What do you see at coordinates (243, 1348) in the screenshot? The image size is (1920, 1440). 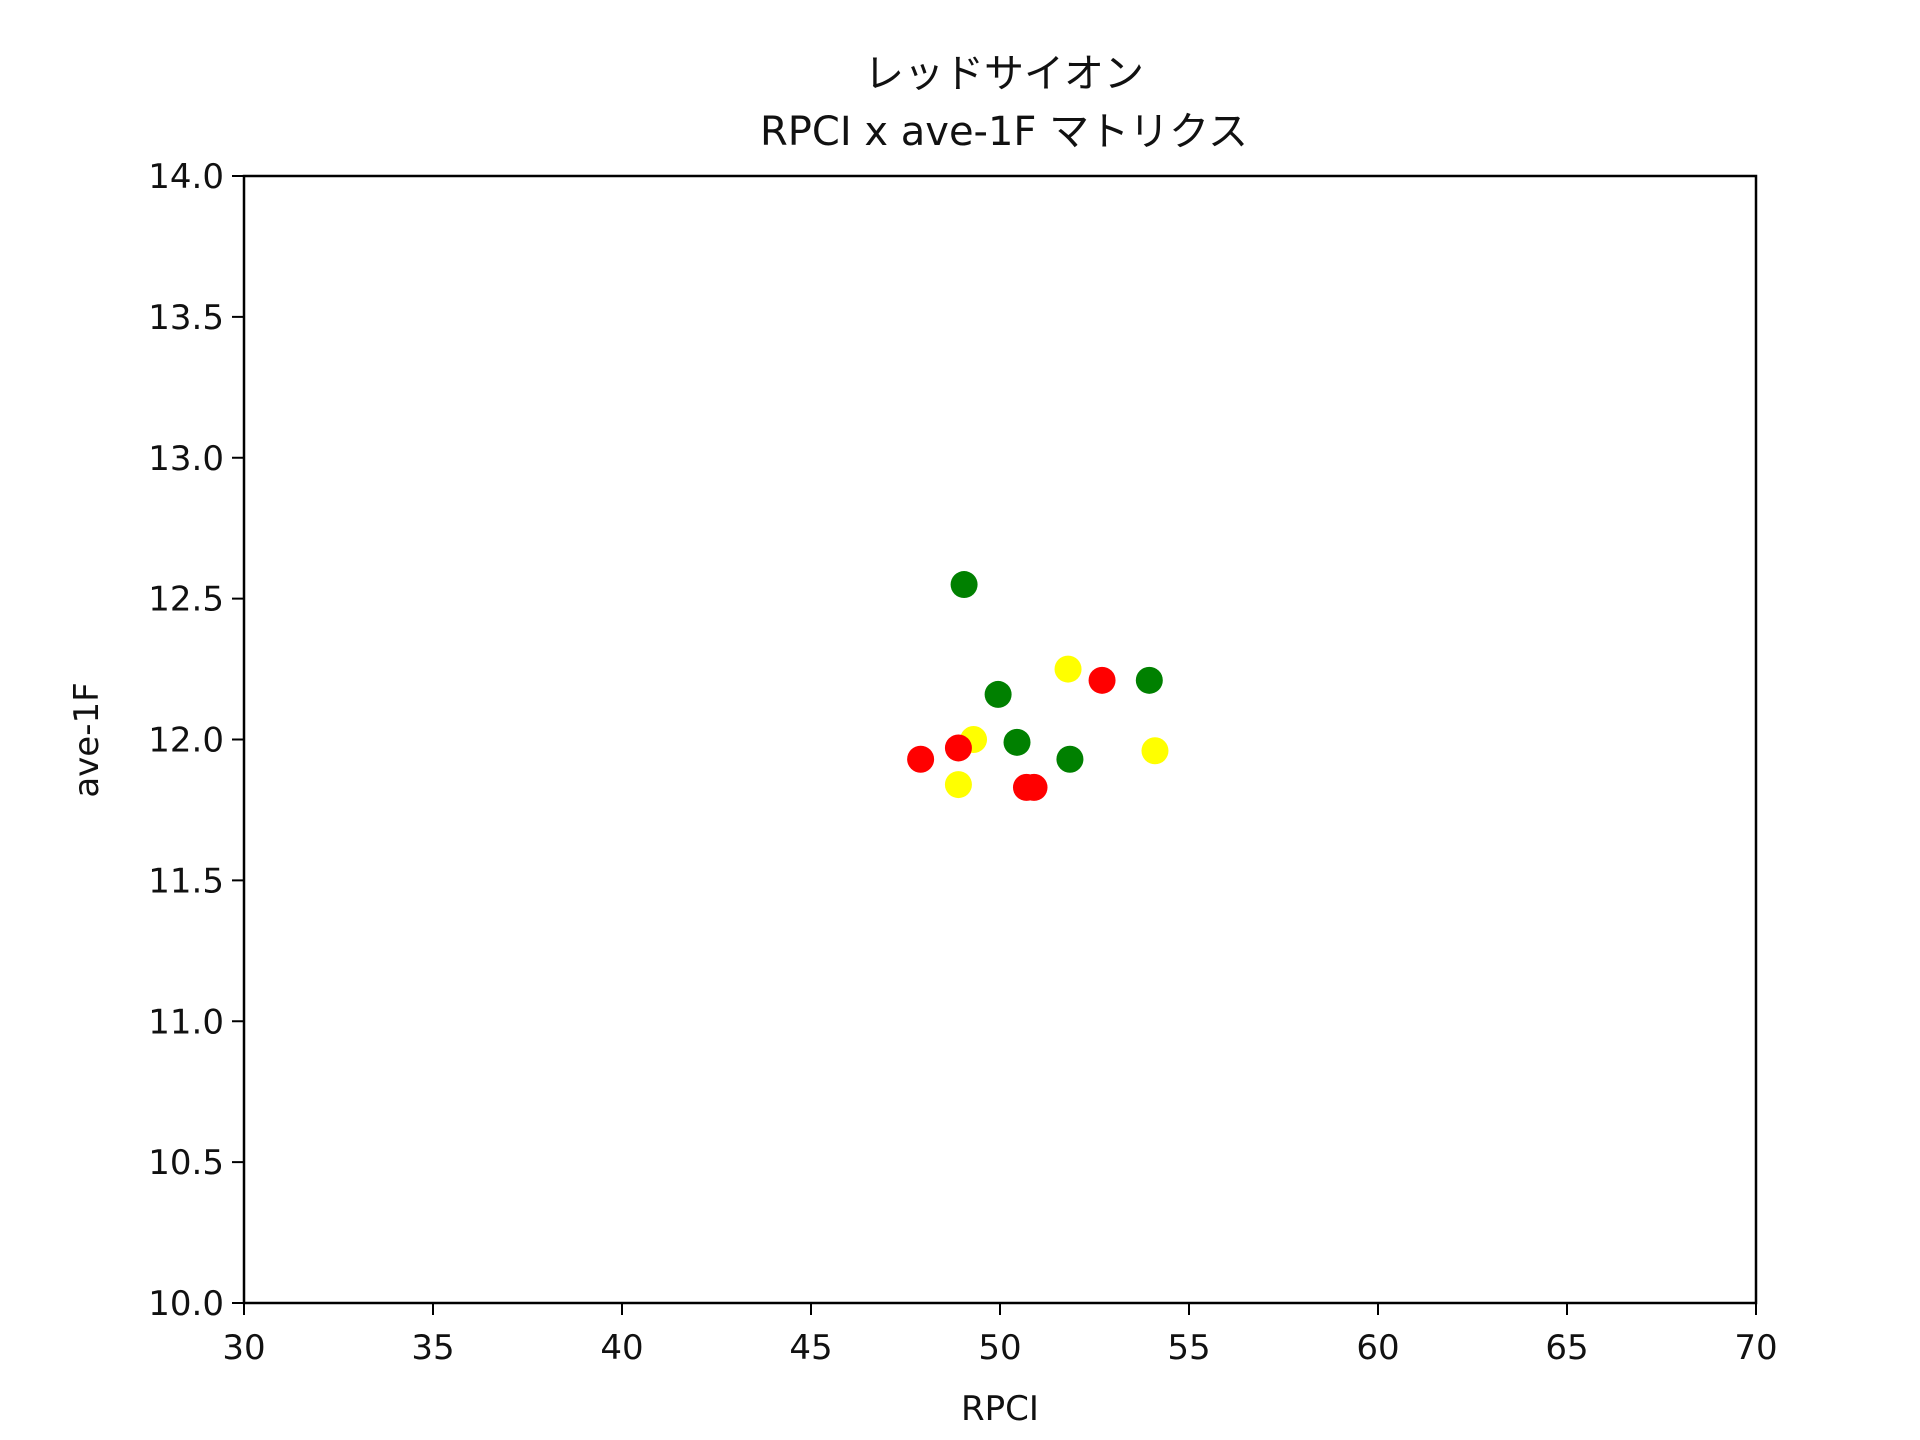 I see `x-tick-label: 30` at bounding box center [243, 1348].